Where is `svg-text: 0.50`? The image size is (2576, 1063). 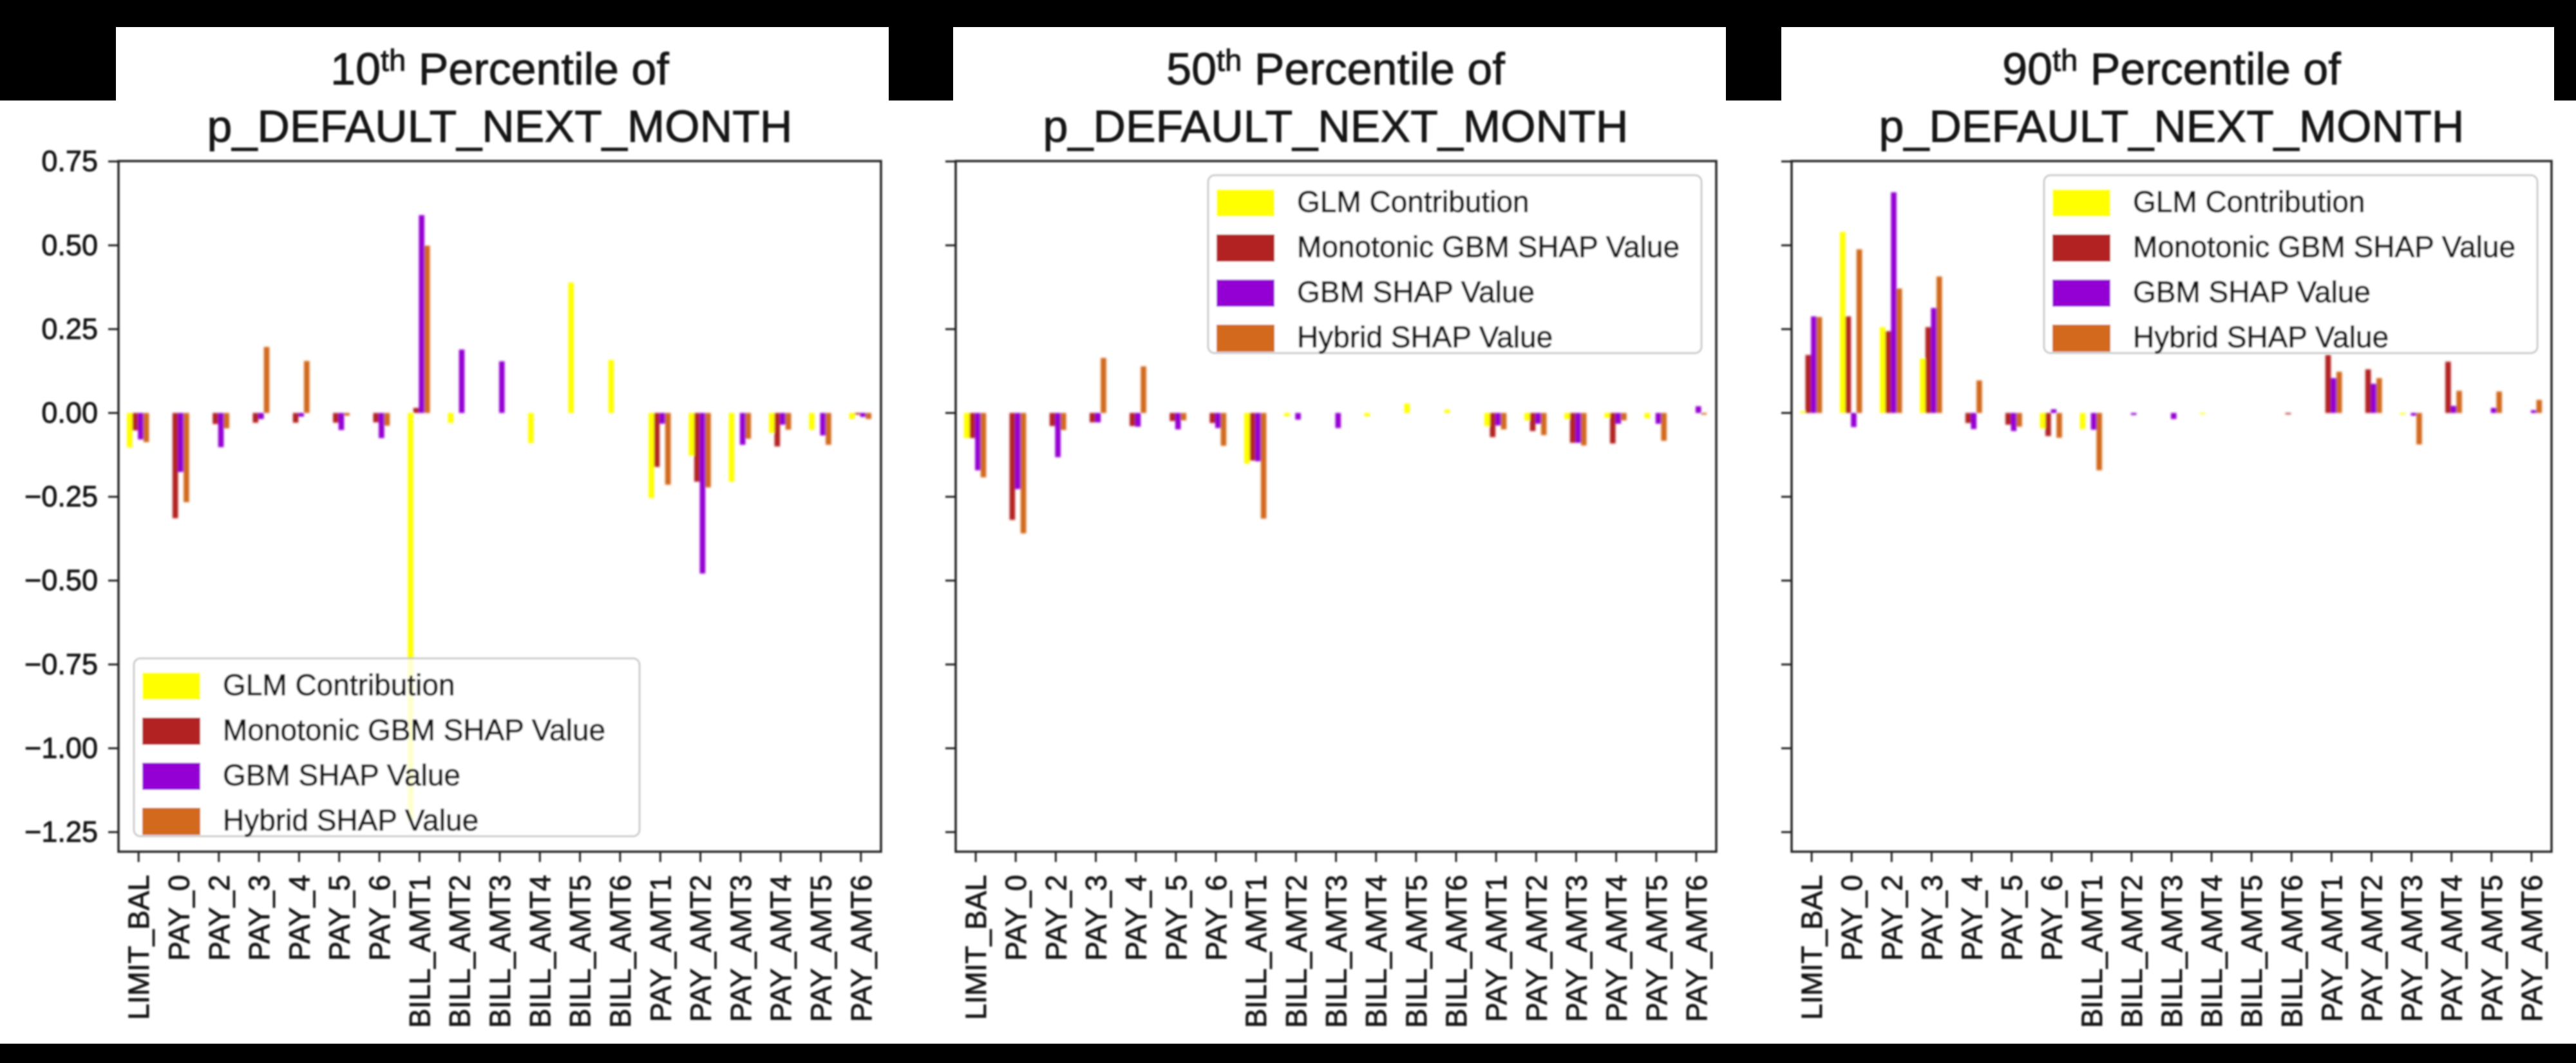
svg-text: 0.50 is located at coordinates (69, 246).